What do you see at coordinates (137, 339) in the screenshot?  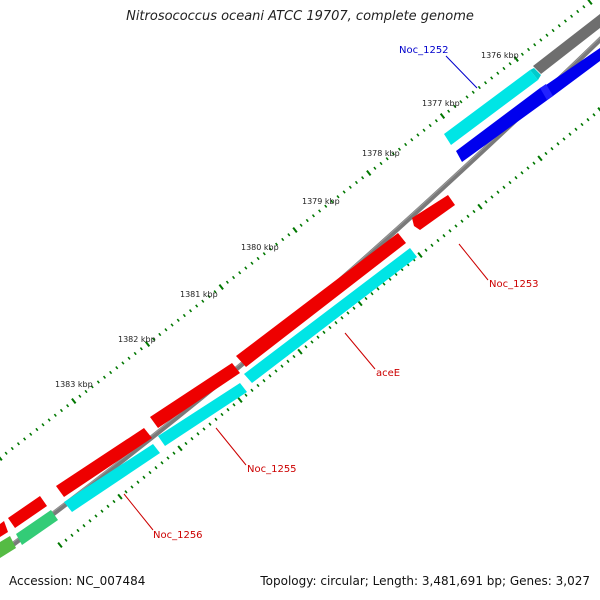 I see `scale-label: 1382 kbp` at bounding box center [137, 339].